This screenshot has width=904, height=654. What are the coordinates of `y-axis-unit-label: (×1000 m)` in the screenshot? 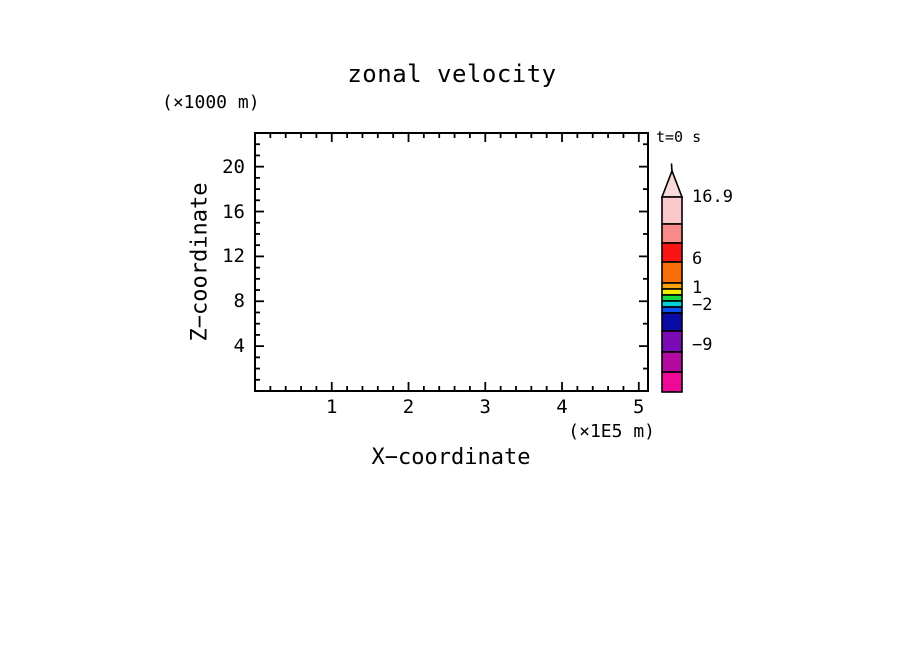 It's located at (211, 102).